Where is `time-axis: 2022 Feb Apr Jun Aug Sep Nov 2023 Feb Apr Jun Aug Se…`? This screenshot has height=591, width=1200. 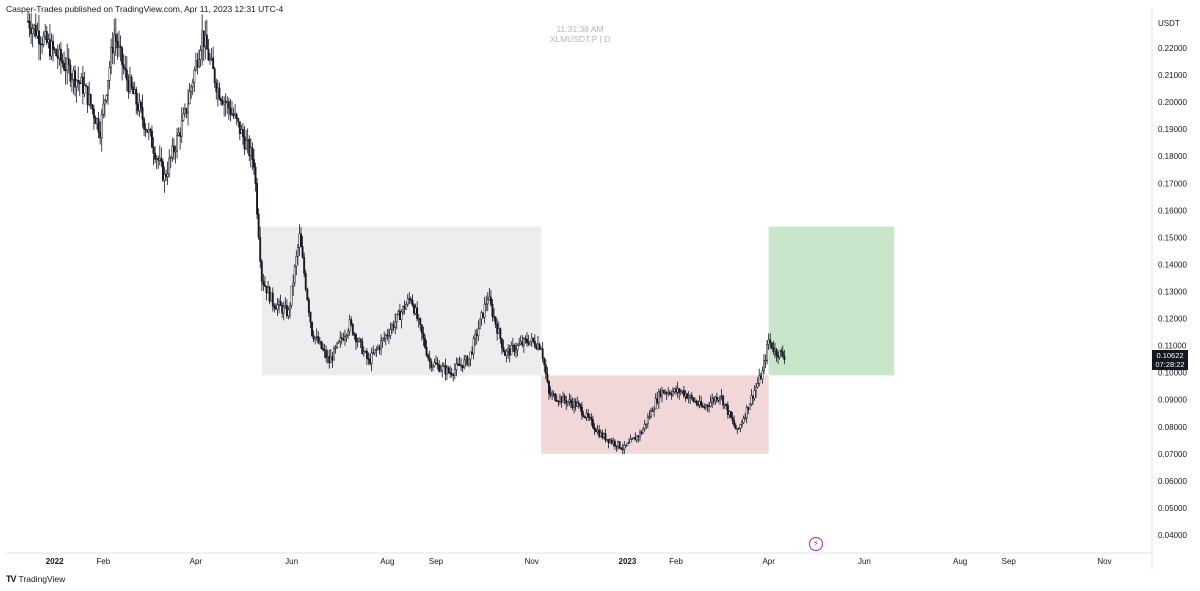 time-axis: 2022 Feb Apr Jun Aug Sep Nov 2023 Feb Apr Jun Aug Se… is located at coordinates (579, 561).